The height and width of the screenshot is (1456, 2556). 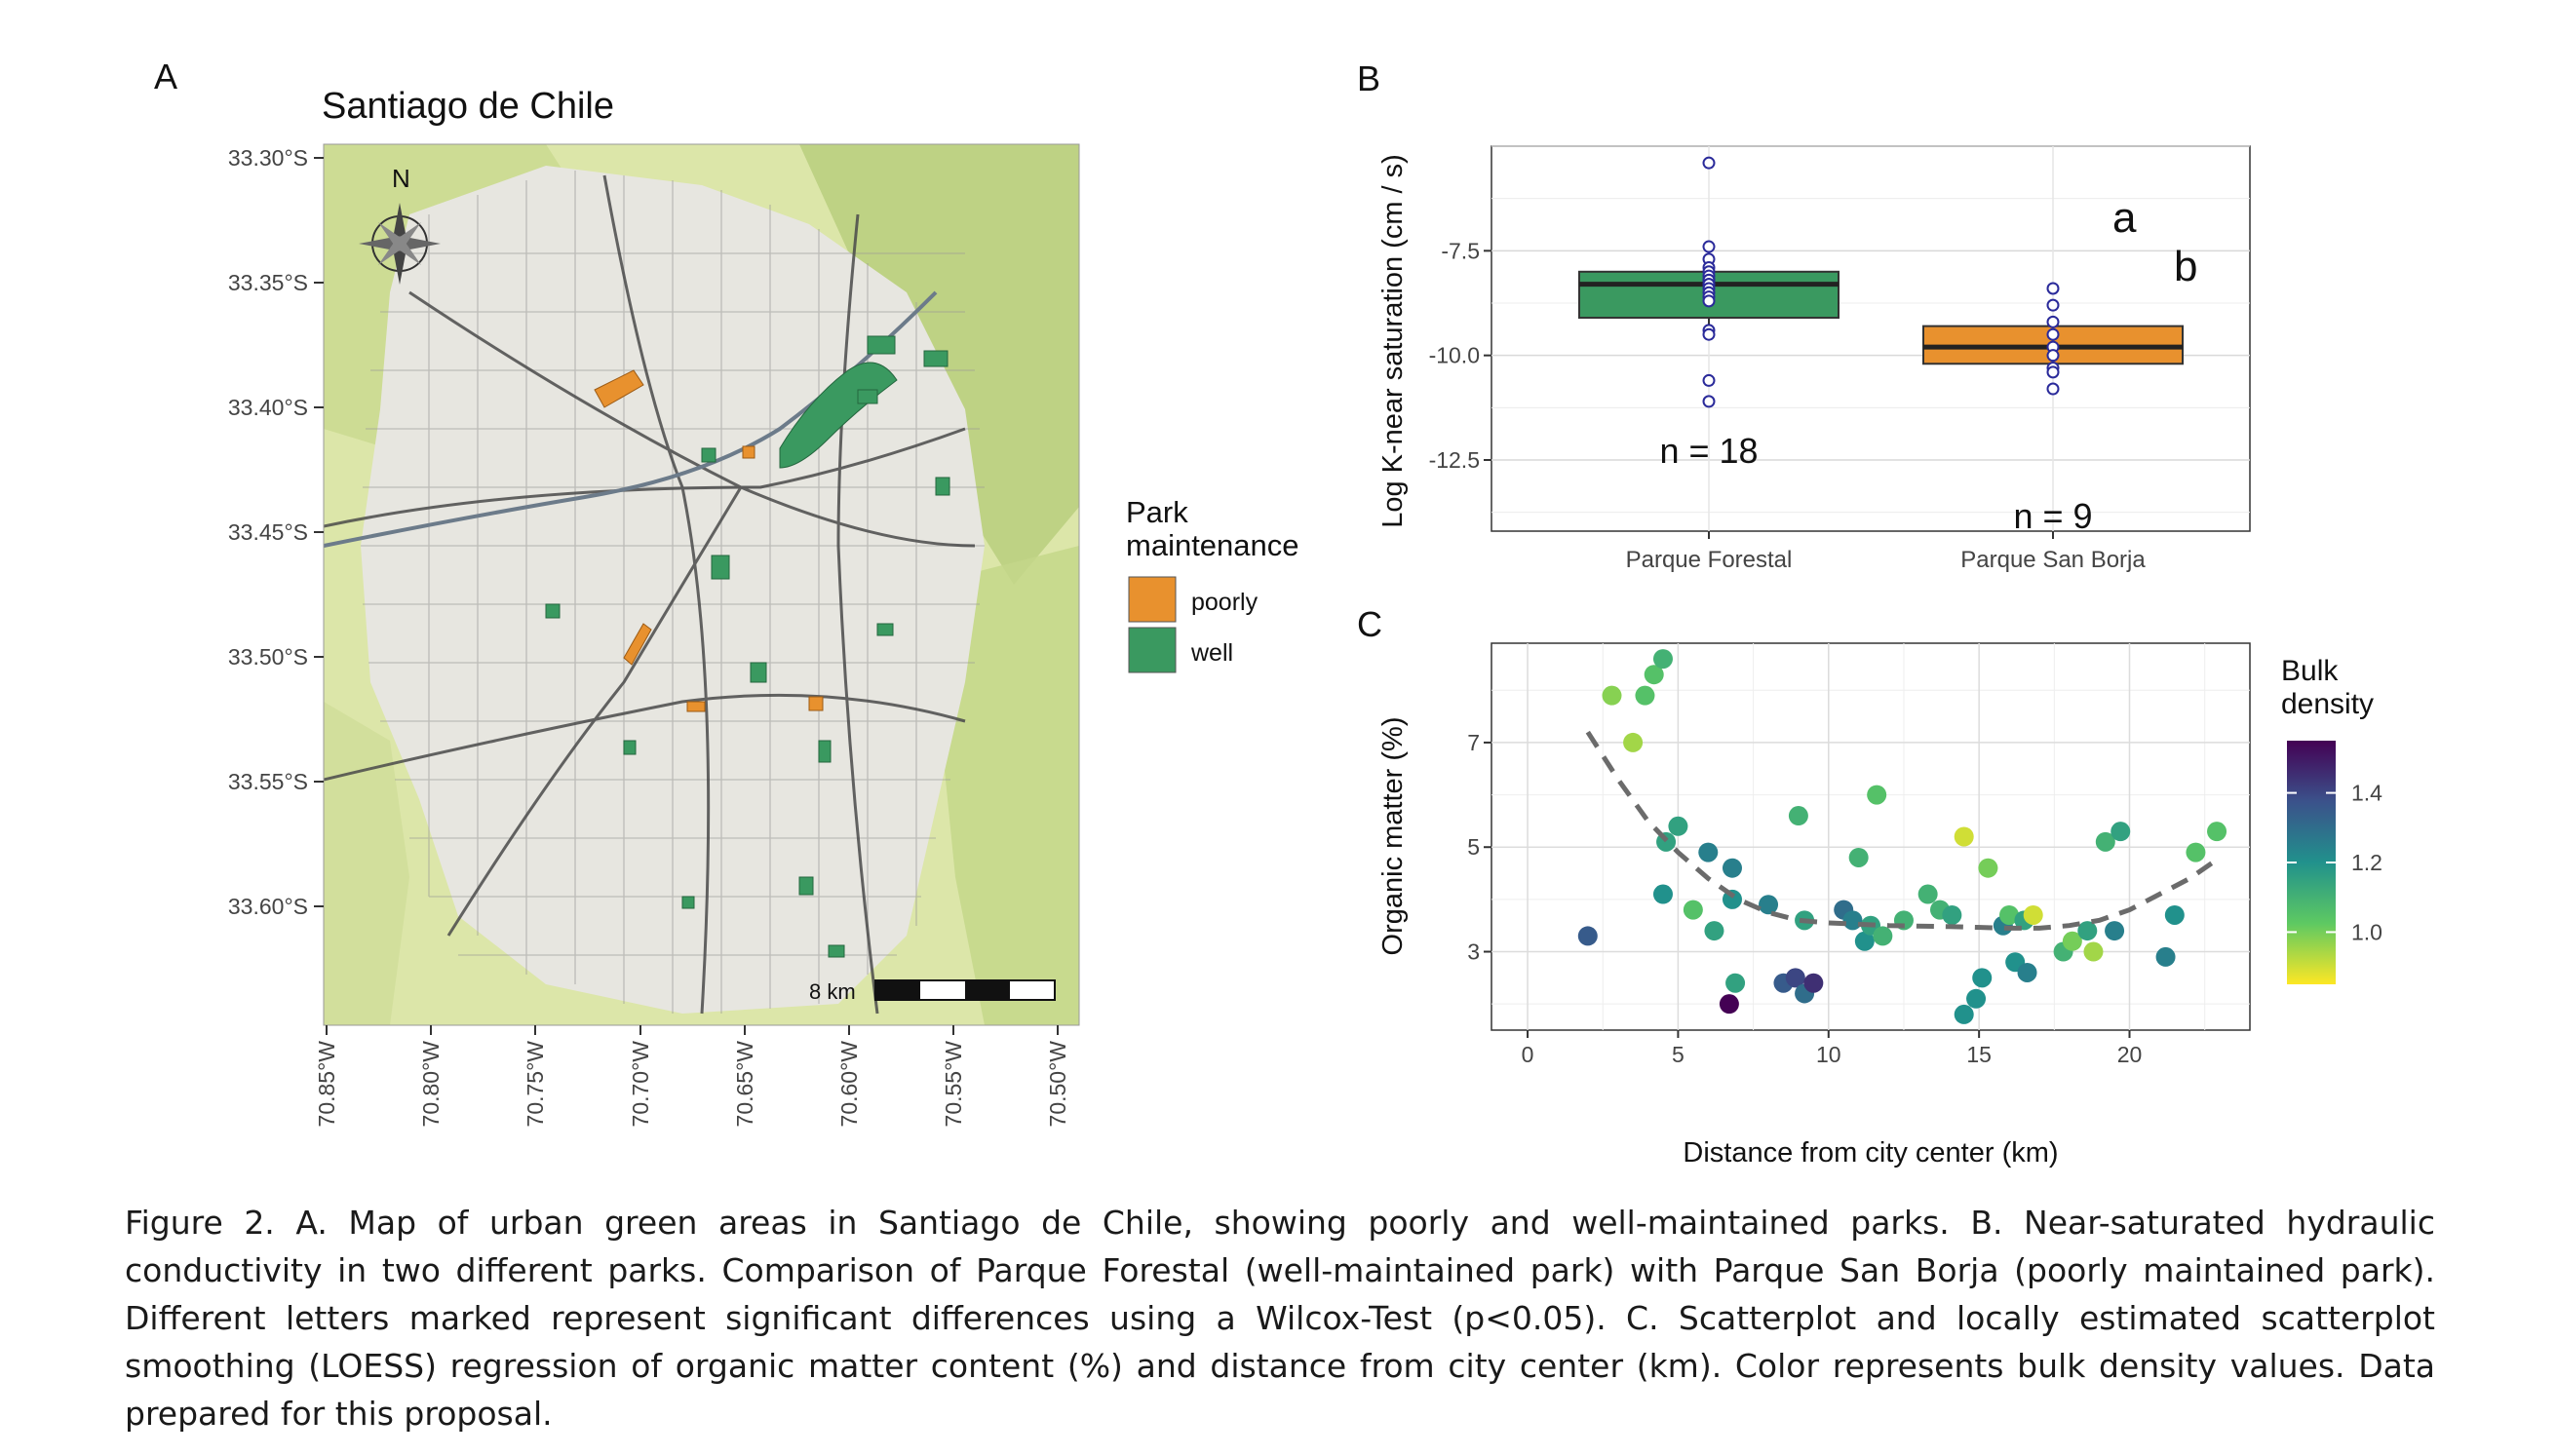 I want to click on scatter-x-tick: 20, so click(x=2130, y=1054).